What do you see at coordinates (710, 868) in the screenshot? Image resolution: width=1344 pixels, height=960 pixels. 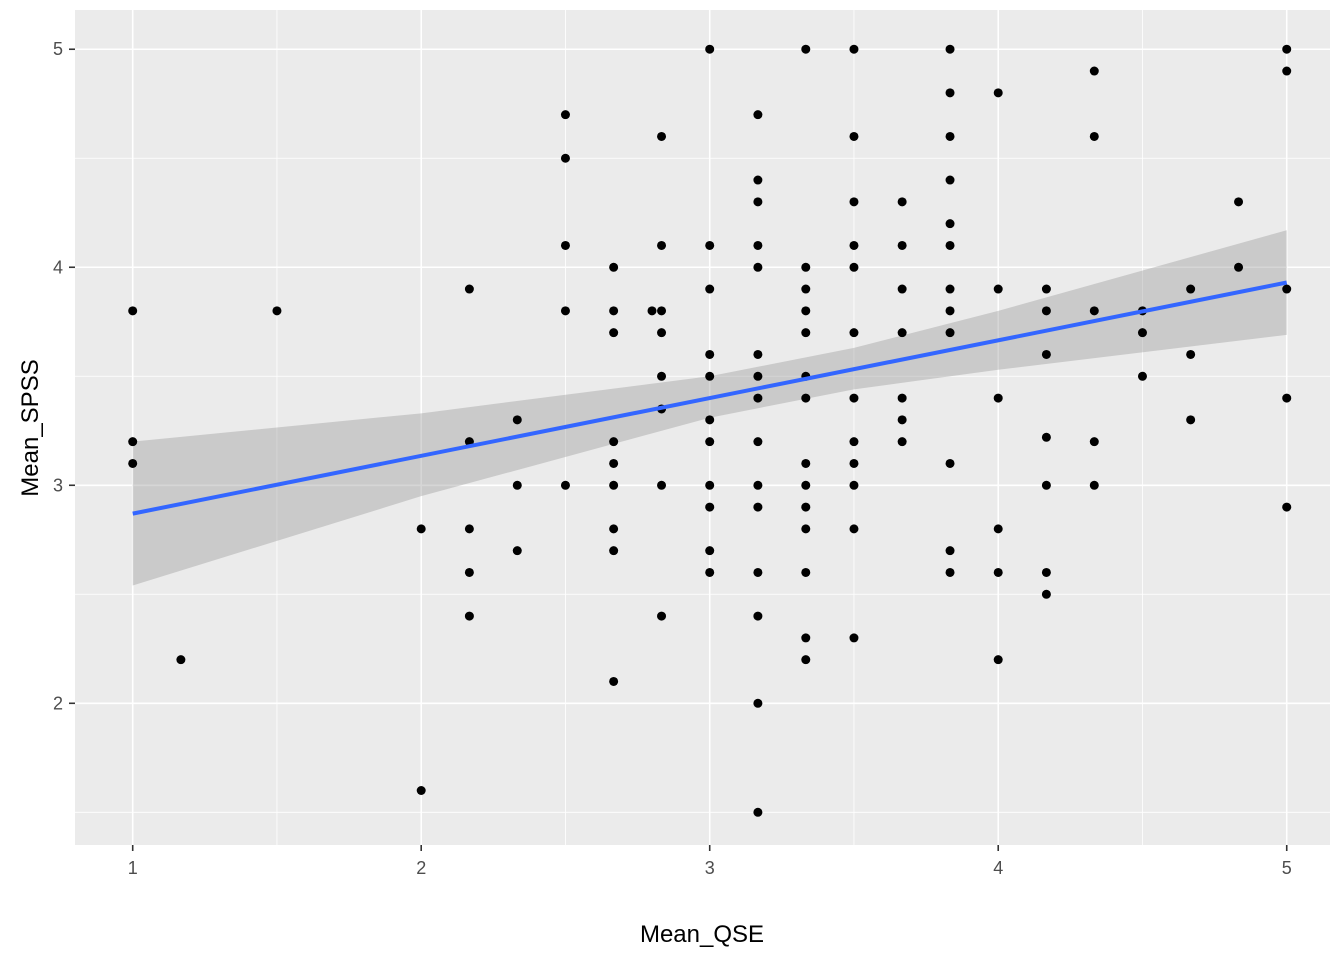 I see `x-tick-label: 3` at bounding box center [710, 868].